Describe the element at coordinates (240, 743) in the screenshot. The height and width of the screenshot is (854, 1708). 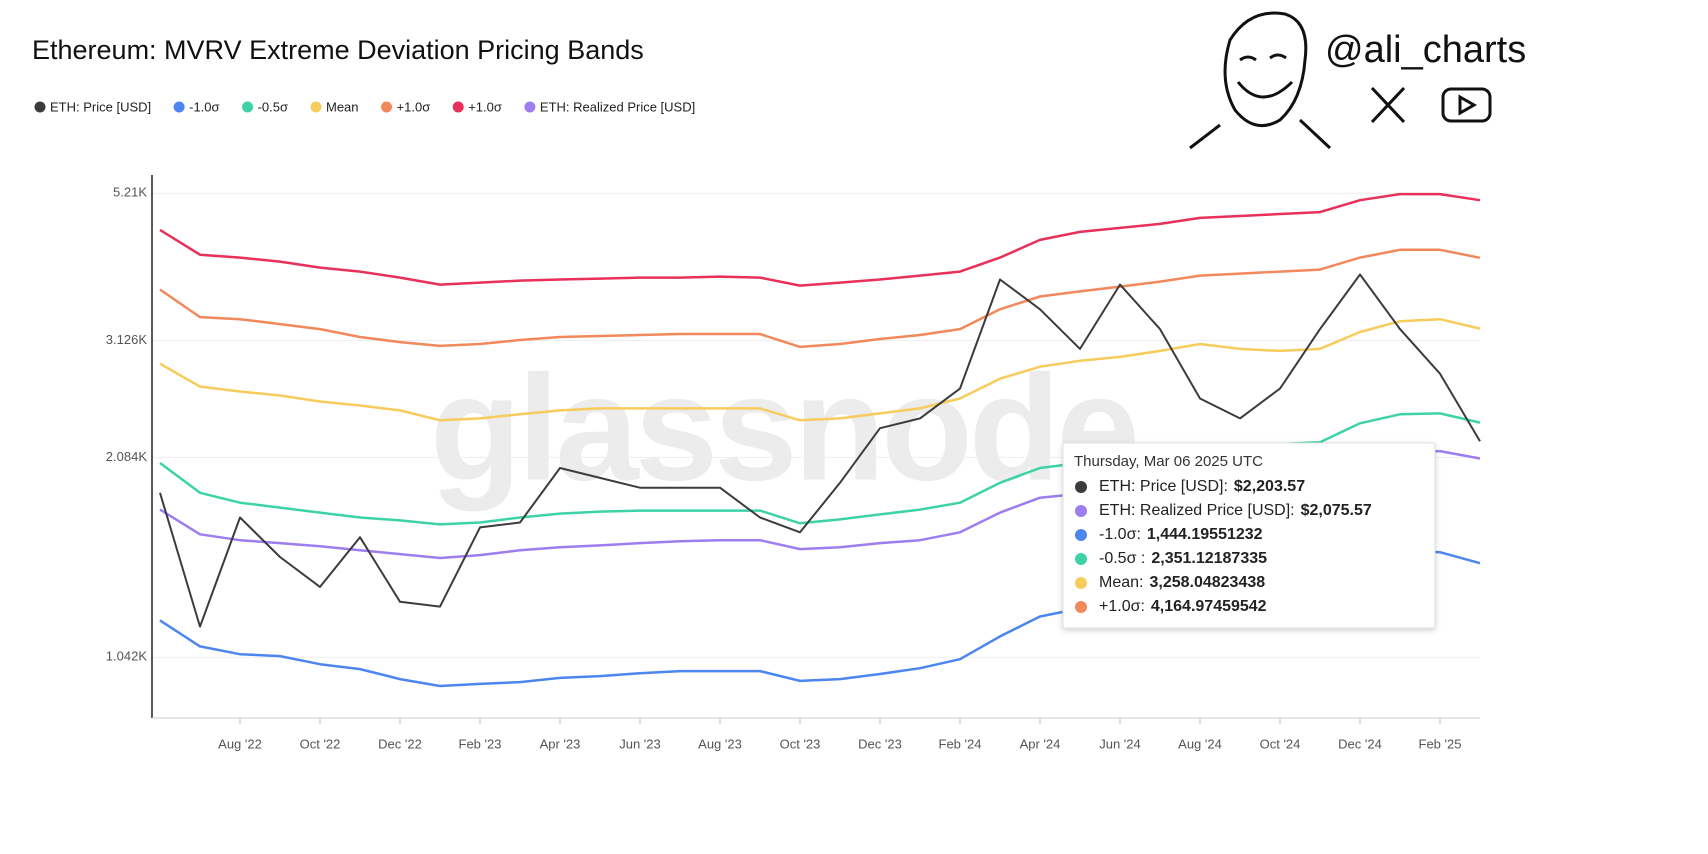
I see `x-tick-label: Aug '22` at that location.